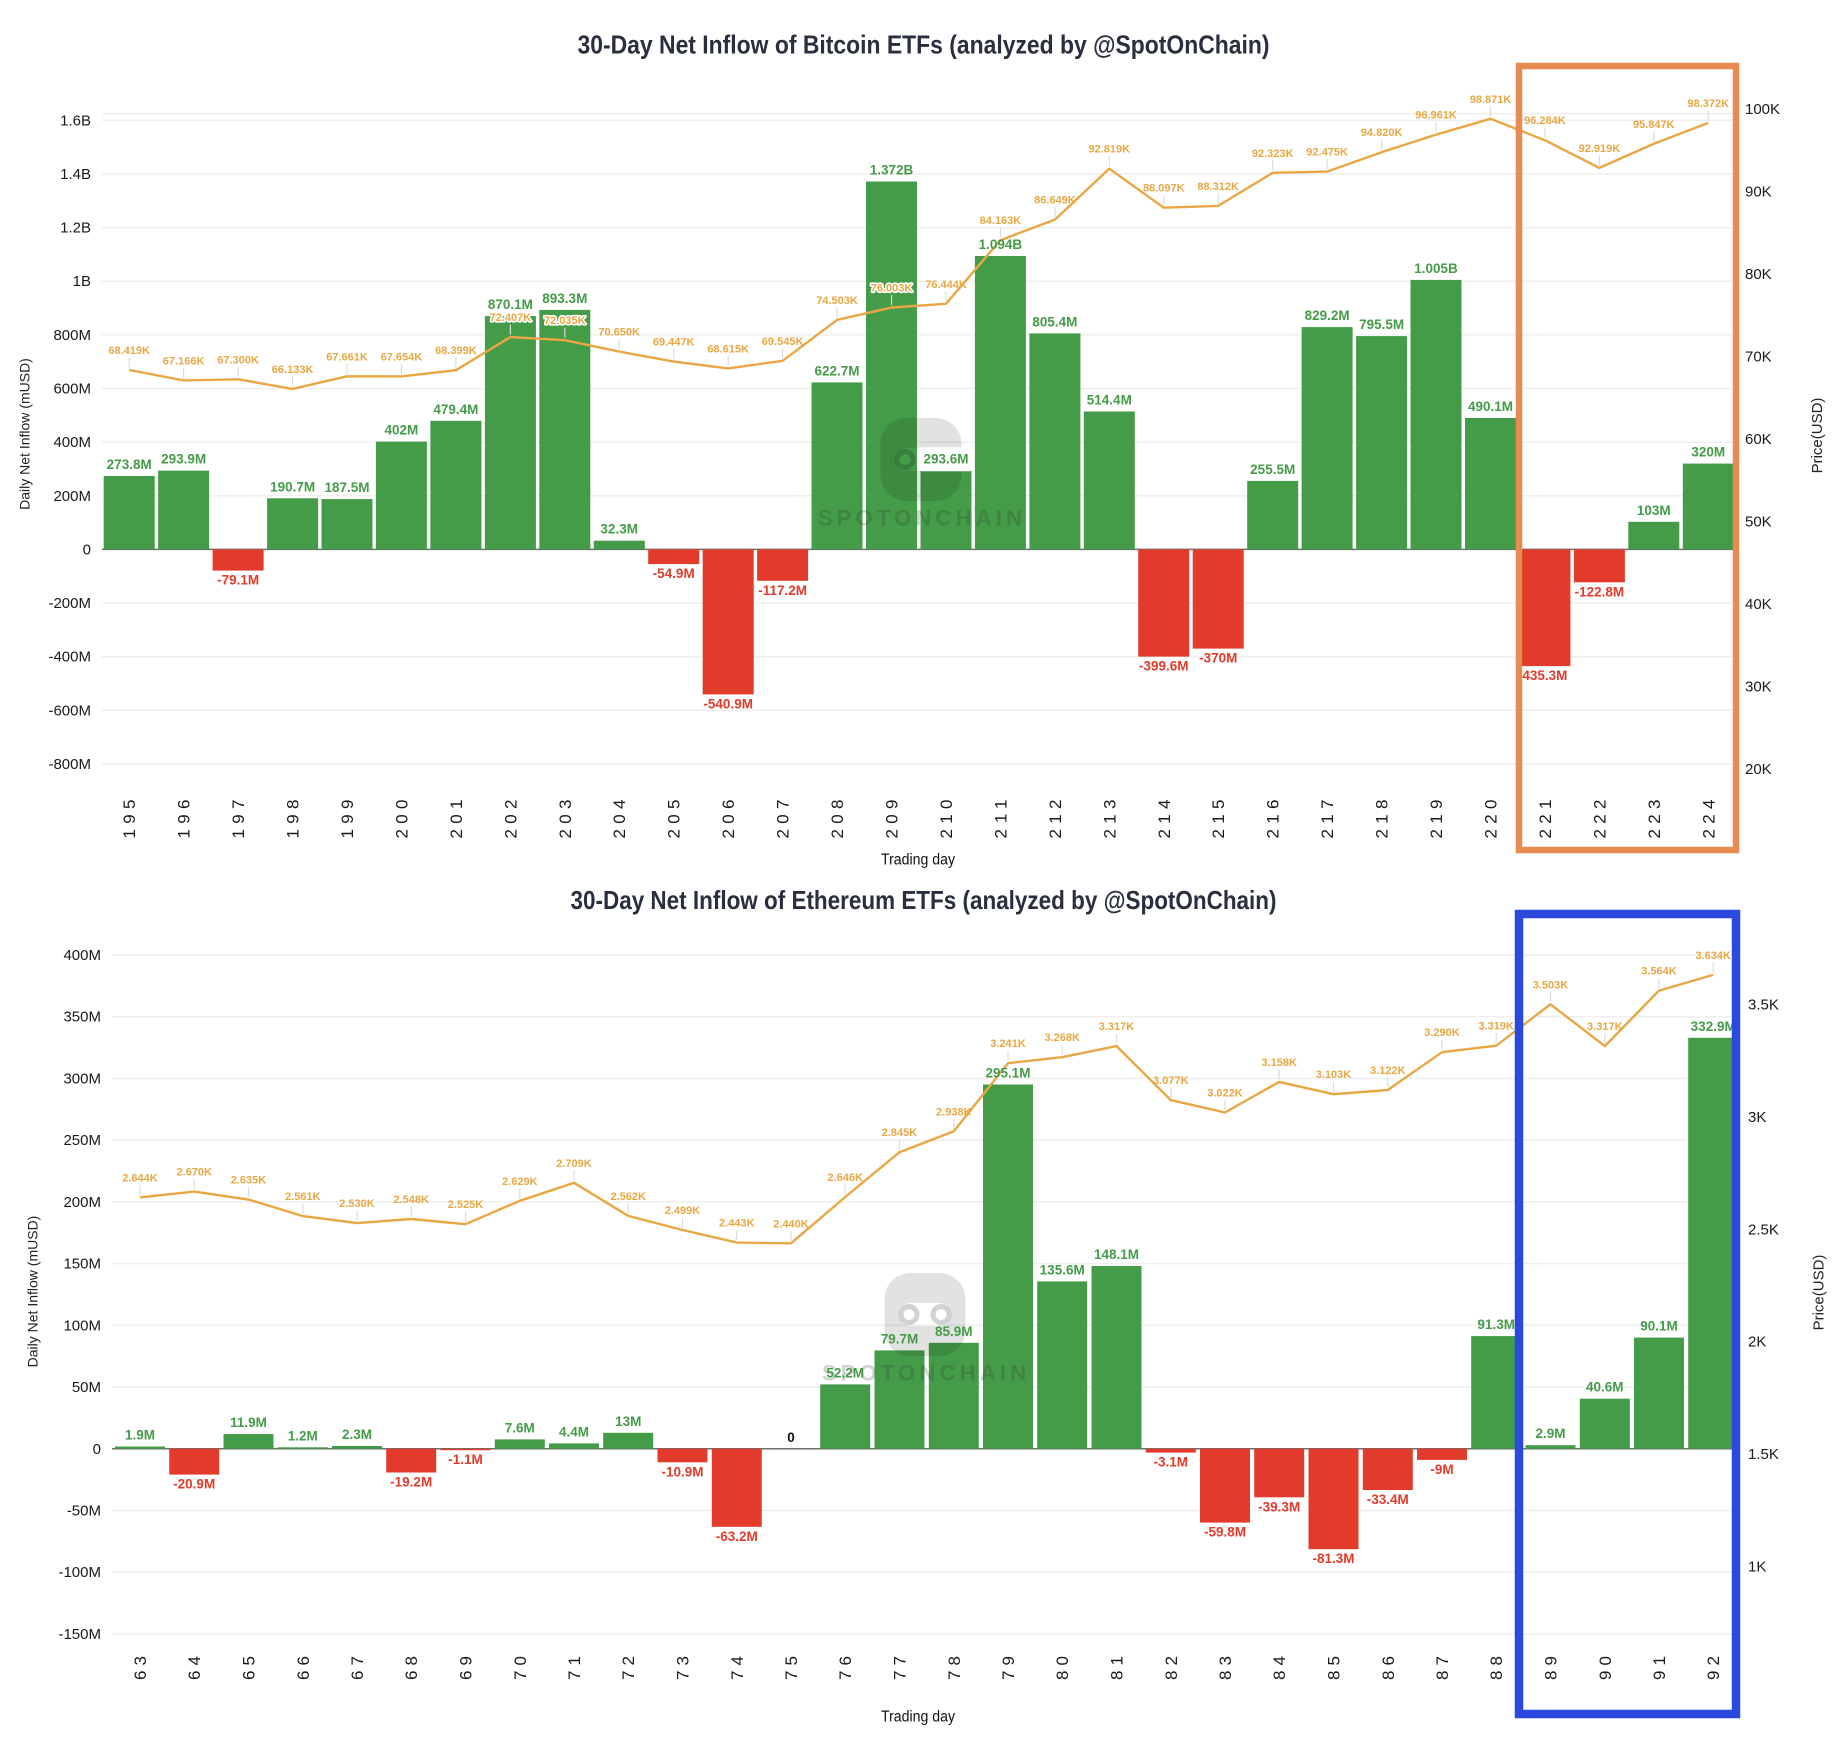 This screenshot has height=1741, width=1844. Describe the element at coordinates (1116, 1254) in the screenshot. I see `svg-text: 148.1M` at that location.